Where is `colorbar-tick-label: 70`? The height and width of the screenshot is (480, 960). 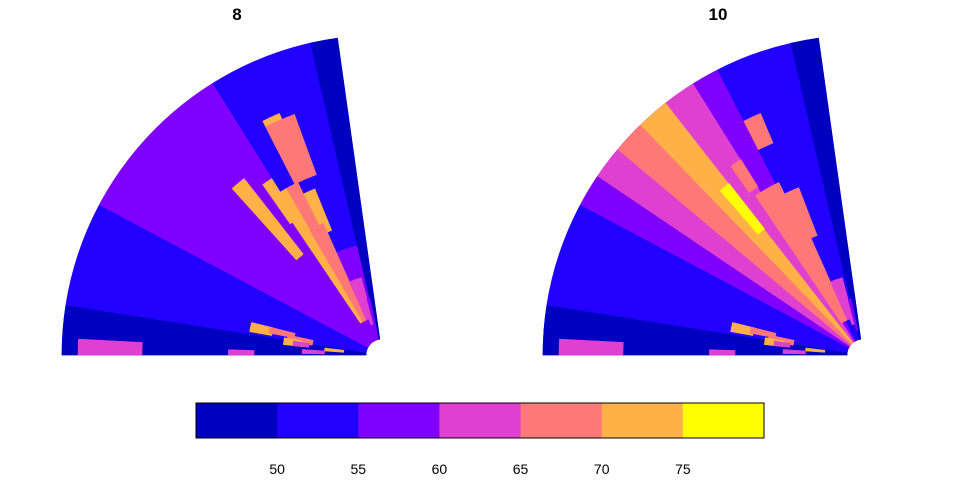
colorbar-tick-label: 70 is located at coordinates (602, 469).